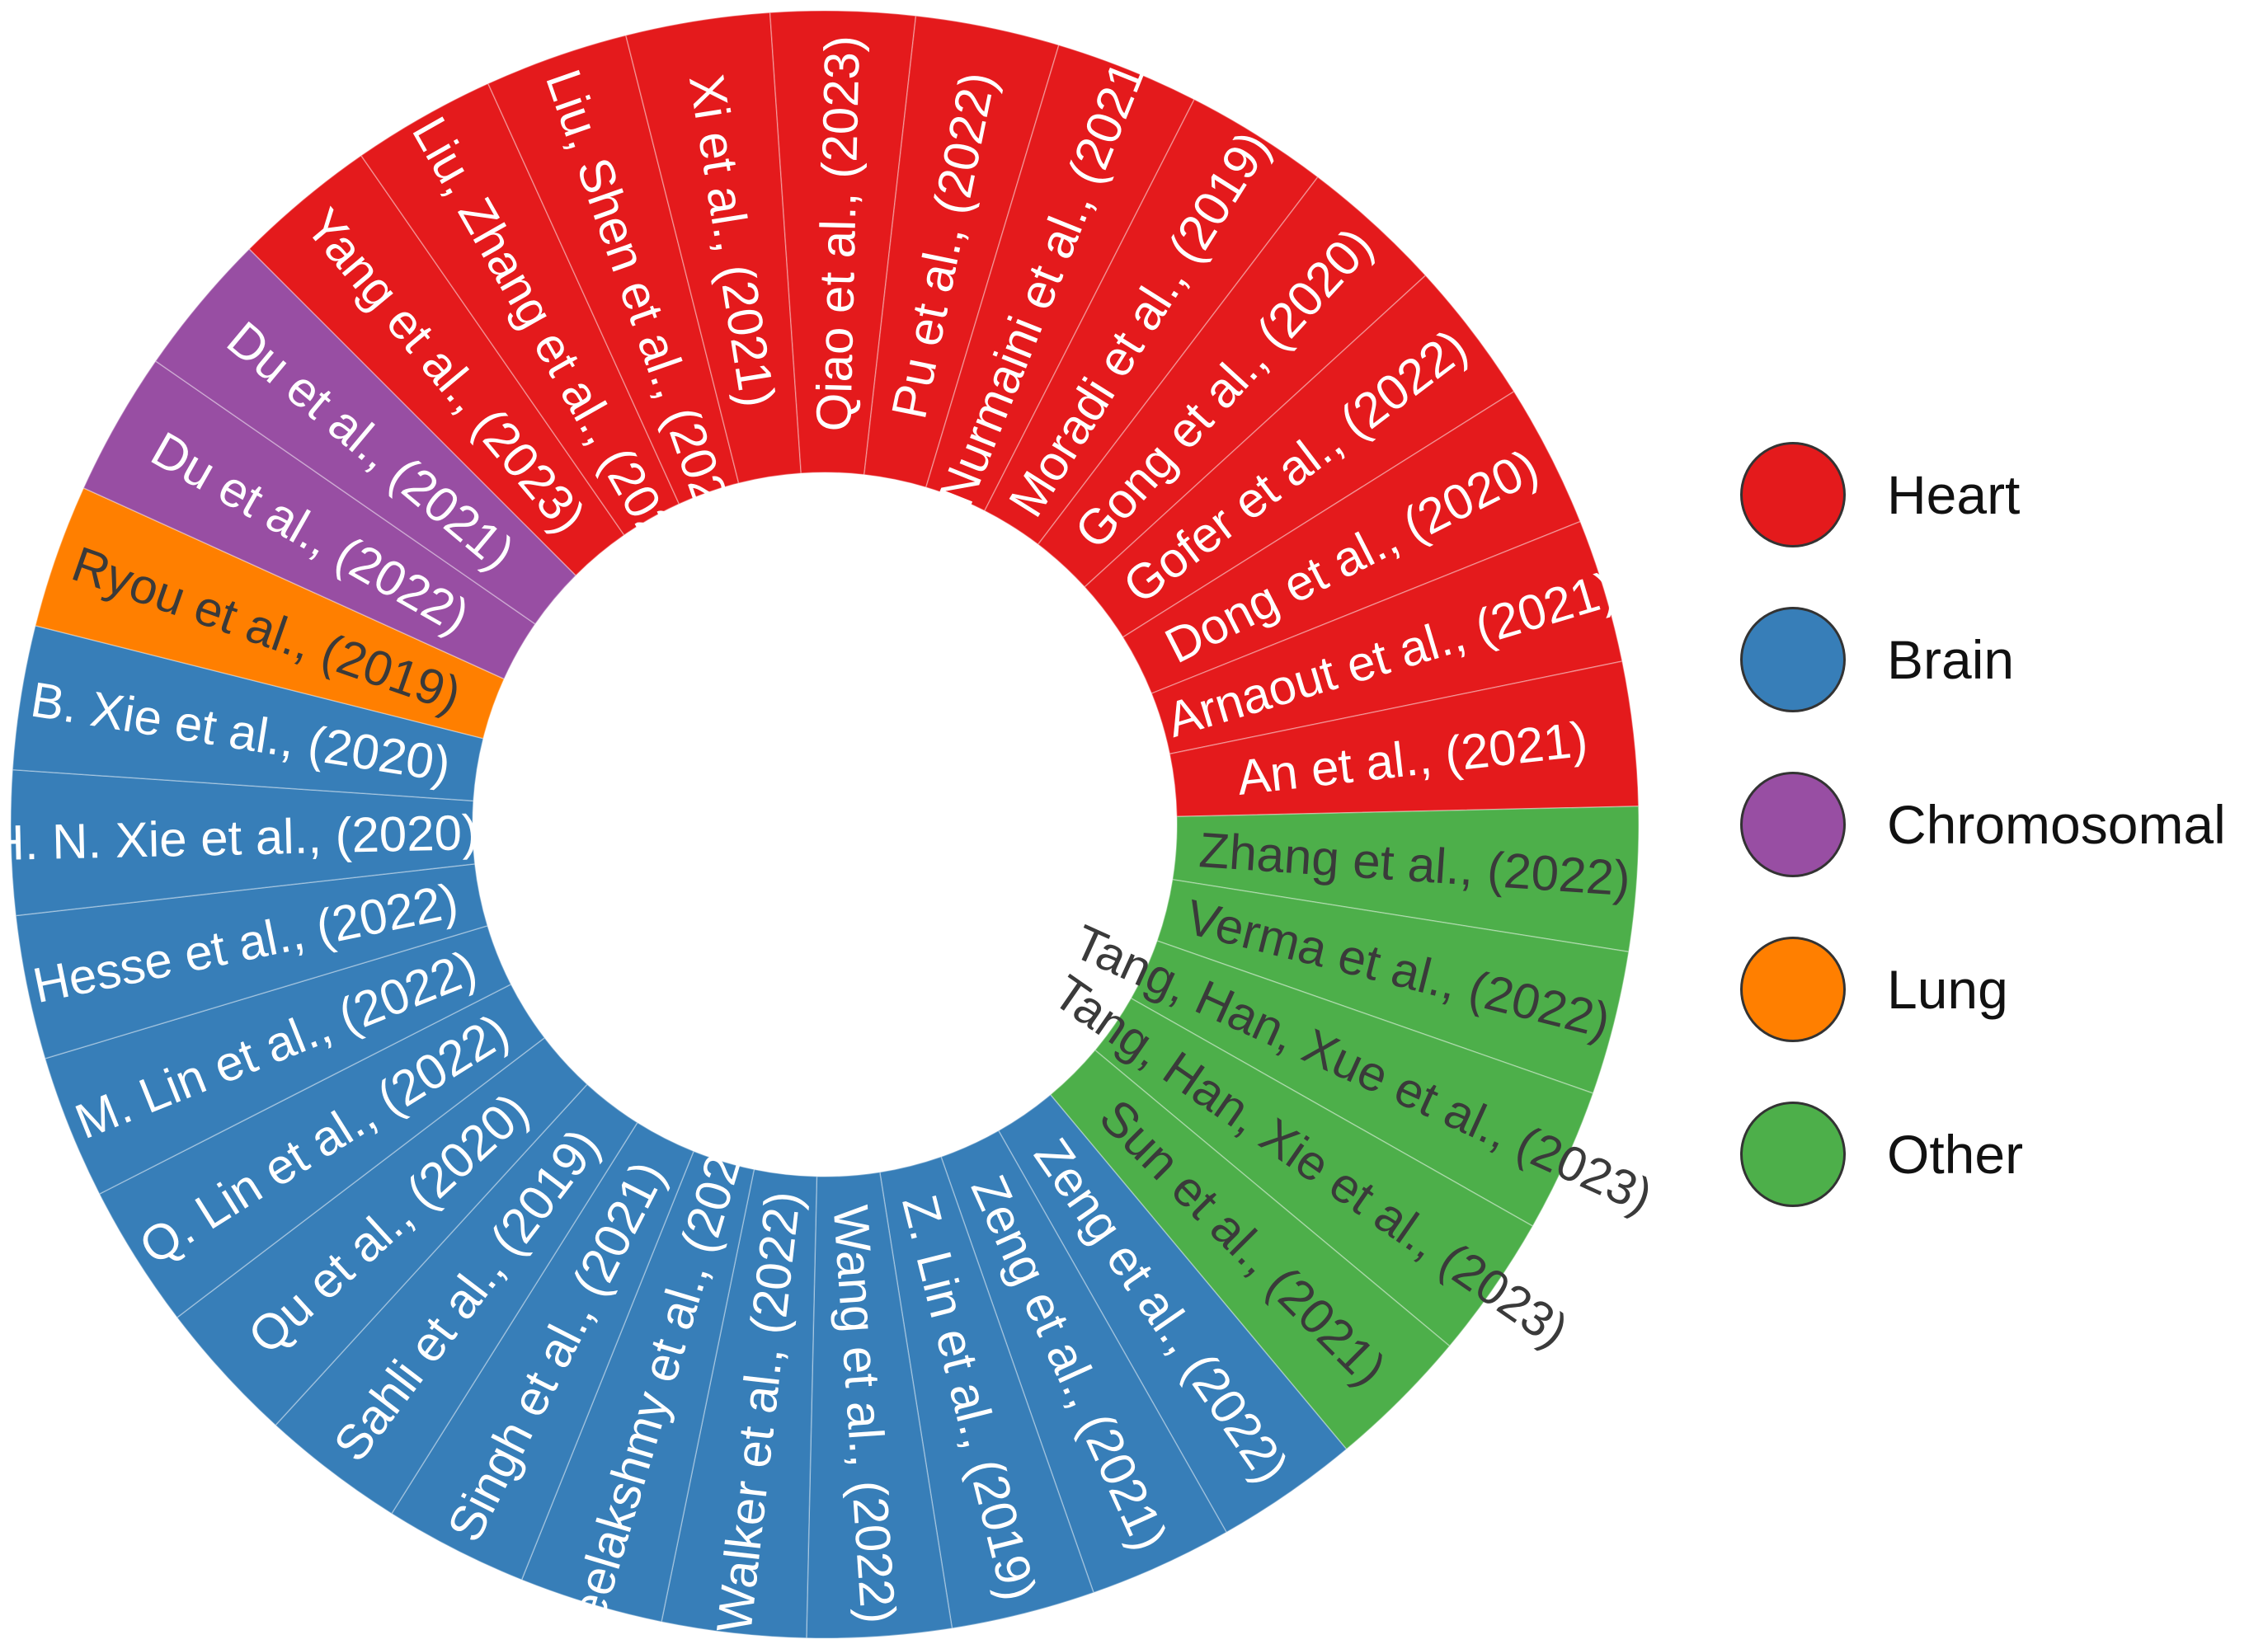 This screenshot has height=1649, width=2268. I want to click on legend-swatch-heart, so click(1793, 494).